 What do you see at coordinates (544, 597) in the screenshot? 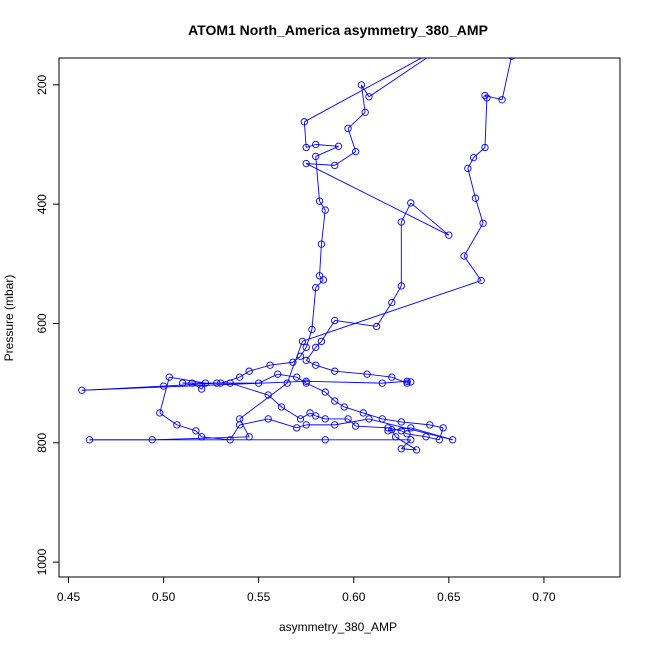
I see `x-tick-label: 0.70` at bounding box center [544, 597].